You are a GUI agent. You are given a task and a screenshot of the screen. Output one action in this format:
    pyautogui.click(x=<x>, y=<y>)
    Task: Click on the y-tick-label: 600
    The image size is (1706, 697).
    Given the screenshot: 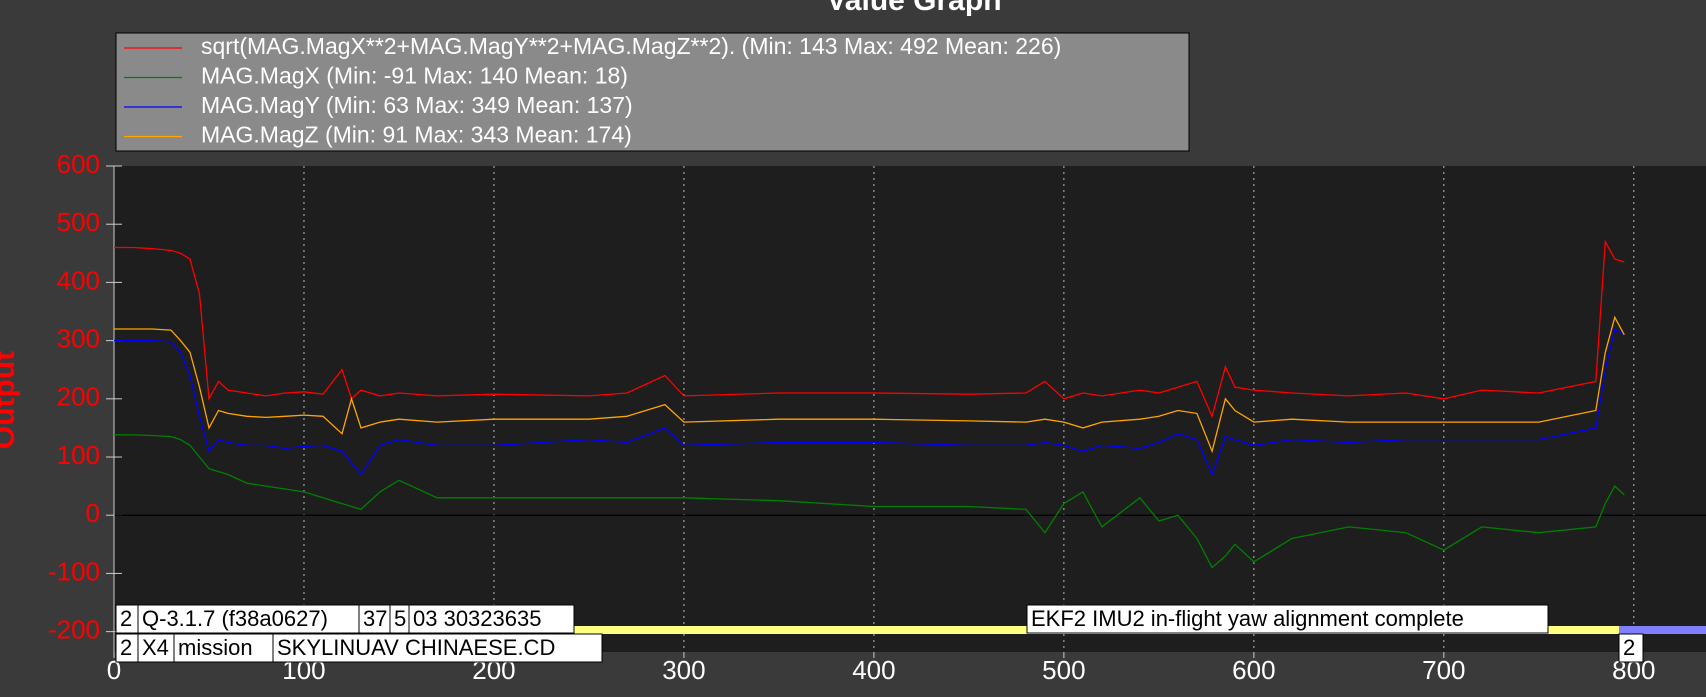 What is the action you would take?
    pyautogui.click(x=78, y=164)
    